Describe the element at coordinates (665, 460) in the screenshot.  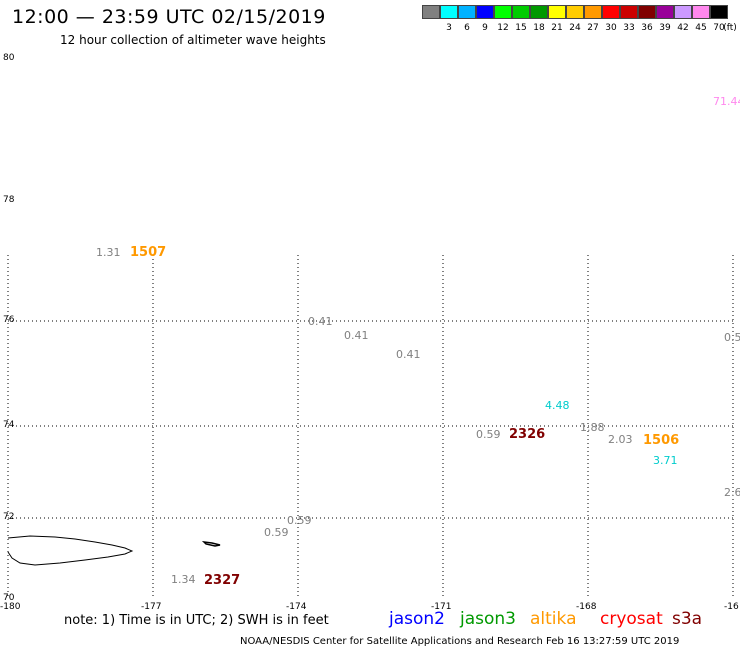
I see `swh-value: 3.71` at that location.